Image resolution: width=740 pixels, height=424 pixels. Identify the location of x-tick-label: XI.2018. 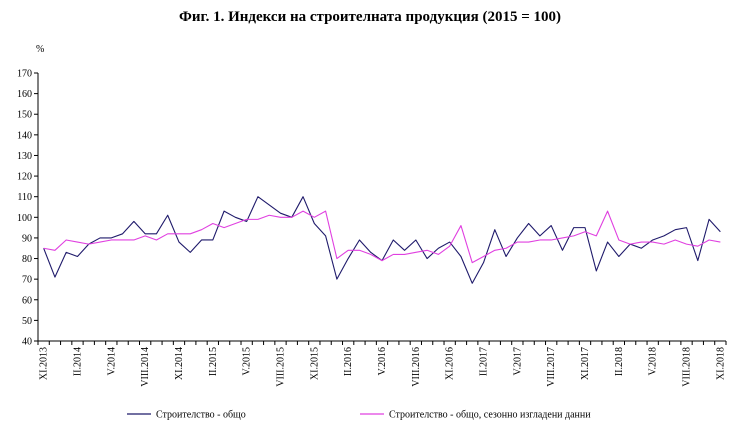
(720, 363).